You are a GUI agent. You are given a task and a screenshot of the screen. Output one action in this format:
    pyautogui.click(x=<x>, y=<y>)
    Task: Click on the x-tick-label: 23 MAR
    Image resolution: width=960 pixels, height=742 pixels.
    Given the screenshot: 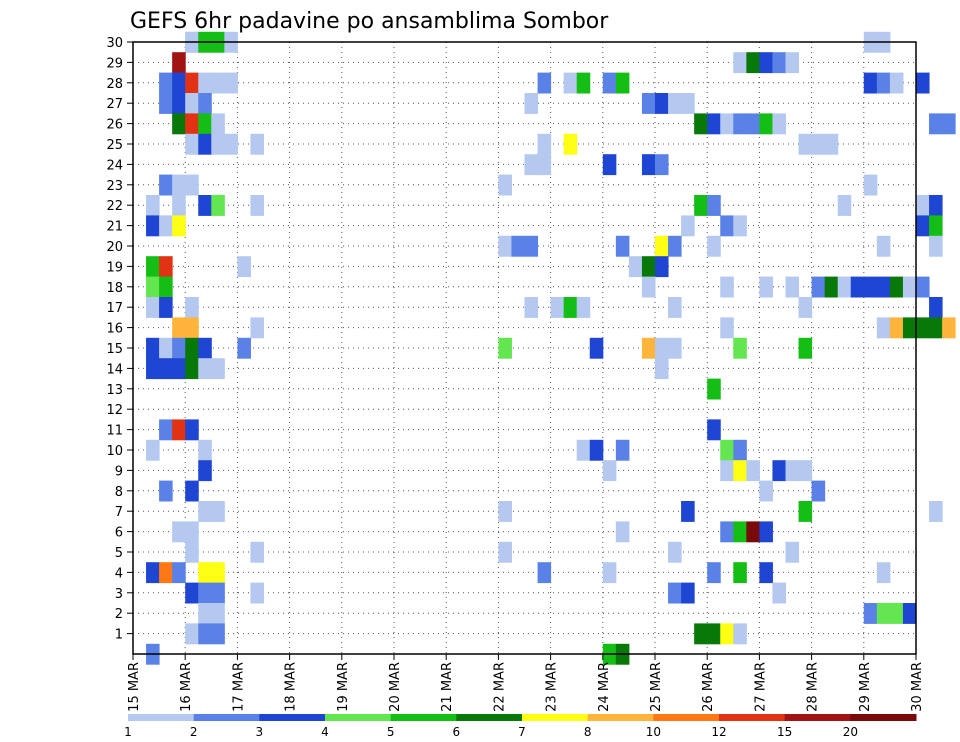 What is the action you would take?
    pyautogui.click(x=552, y=687)
    